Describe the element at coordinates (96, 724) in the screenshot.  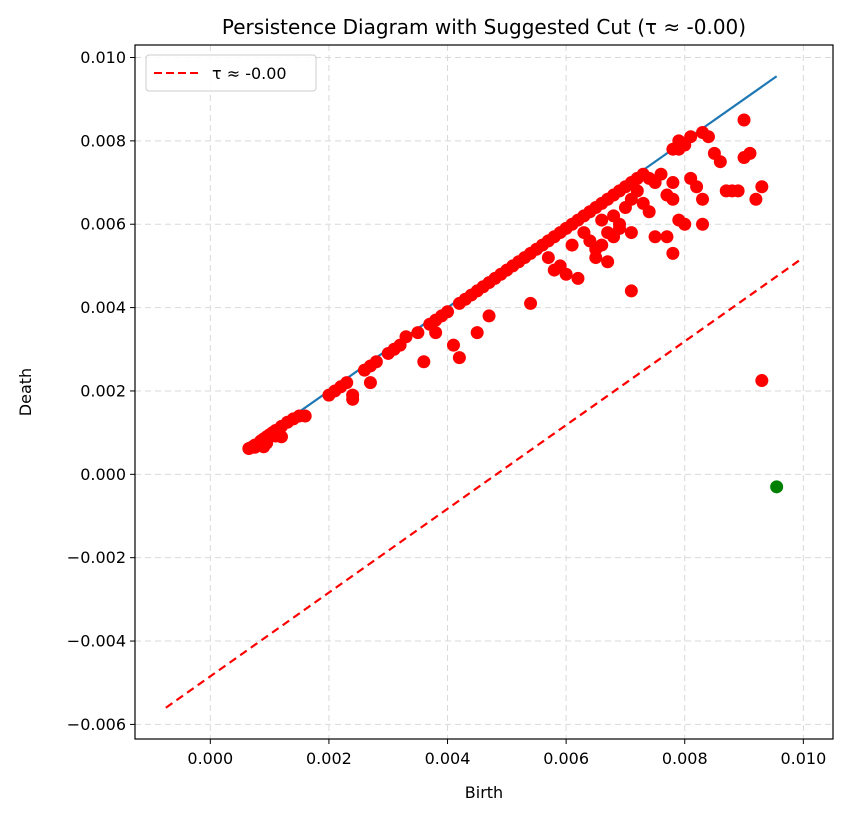
I see `y-tick-label: −0.006` at that location.